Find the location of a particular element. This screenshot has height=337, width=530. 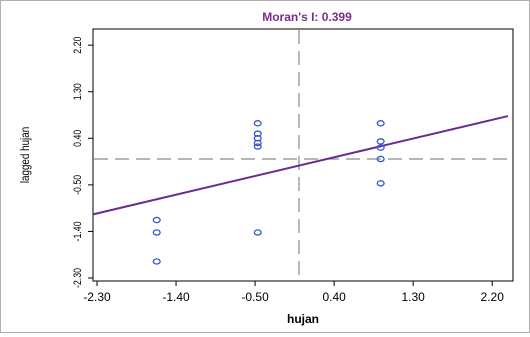

y-tick-label: 0.40 is located at coordinates (78, 138).